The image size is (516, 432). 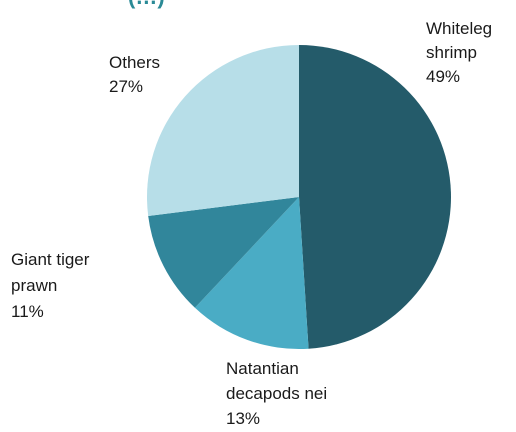 I want to click on slice-natantian-decapods, so click(x=251, y=273).